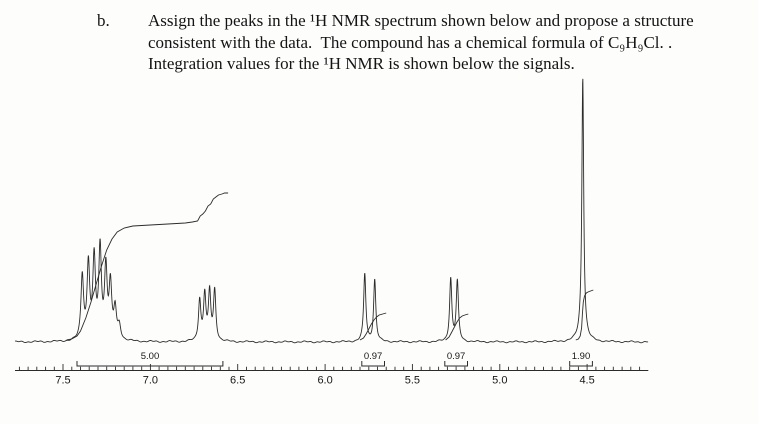  Describe the element at coordinates (499, 381) in the screenshot. I see `axis-tick-label: 5.0` at that location.